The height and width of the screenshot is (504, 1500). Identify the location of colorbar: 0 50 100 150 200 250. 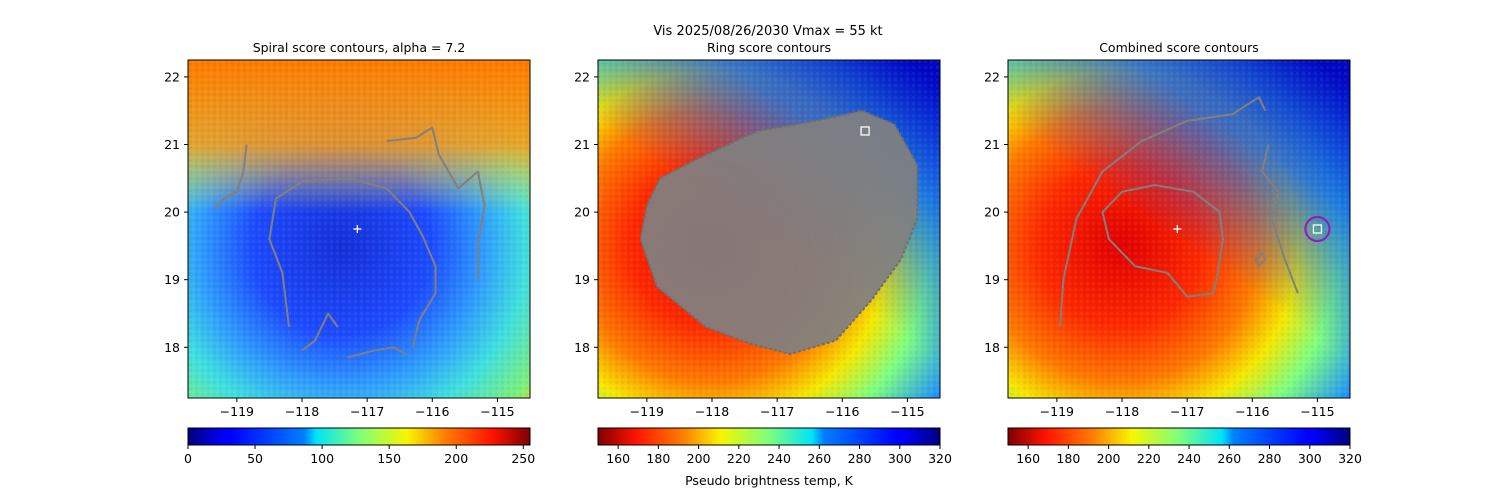
(359, 446).